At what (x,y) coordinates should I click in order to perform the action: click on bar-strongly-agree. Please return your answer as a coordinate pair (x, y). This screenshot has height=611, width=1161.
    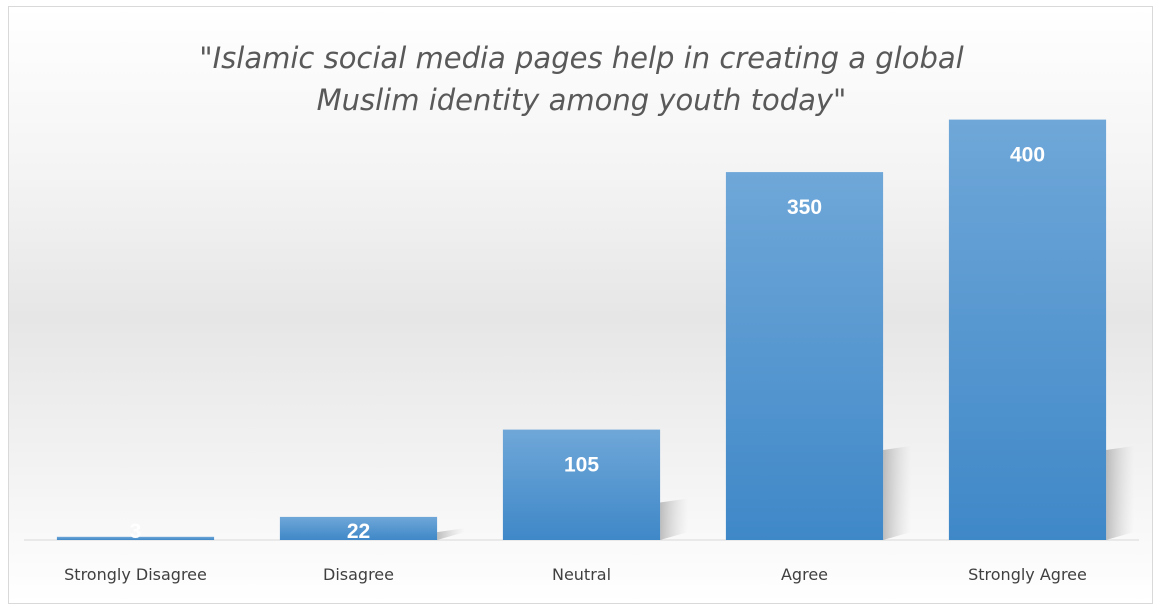
    Looking at the image, I should click on (1027, 329).